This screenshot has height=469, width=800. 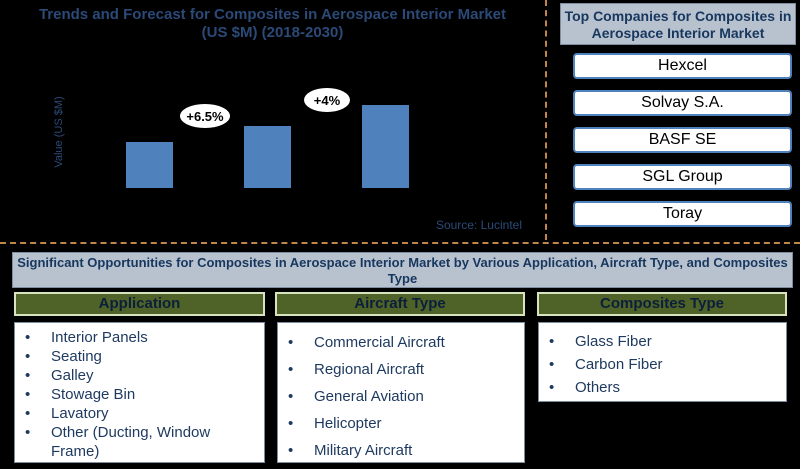 What do you see at coordinates (682, 214) in the screenshot?
I see `company-item: Toray` at bounding box center [682, 214].